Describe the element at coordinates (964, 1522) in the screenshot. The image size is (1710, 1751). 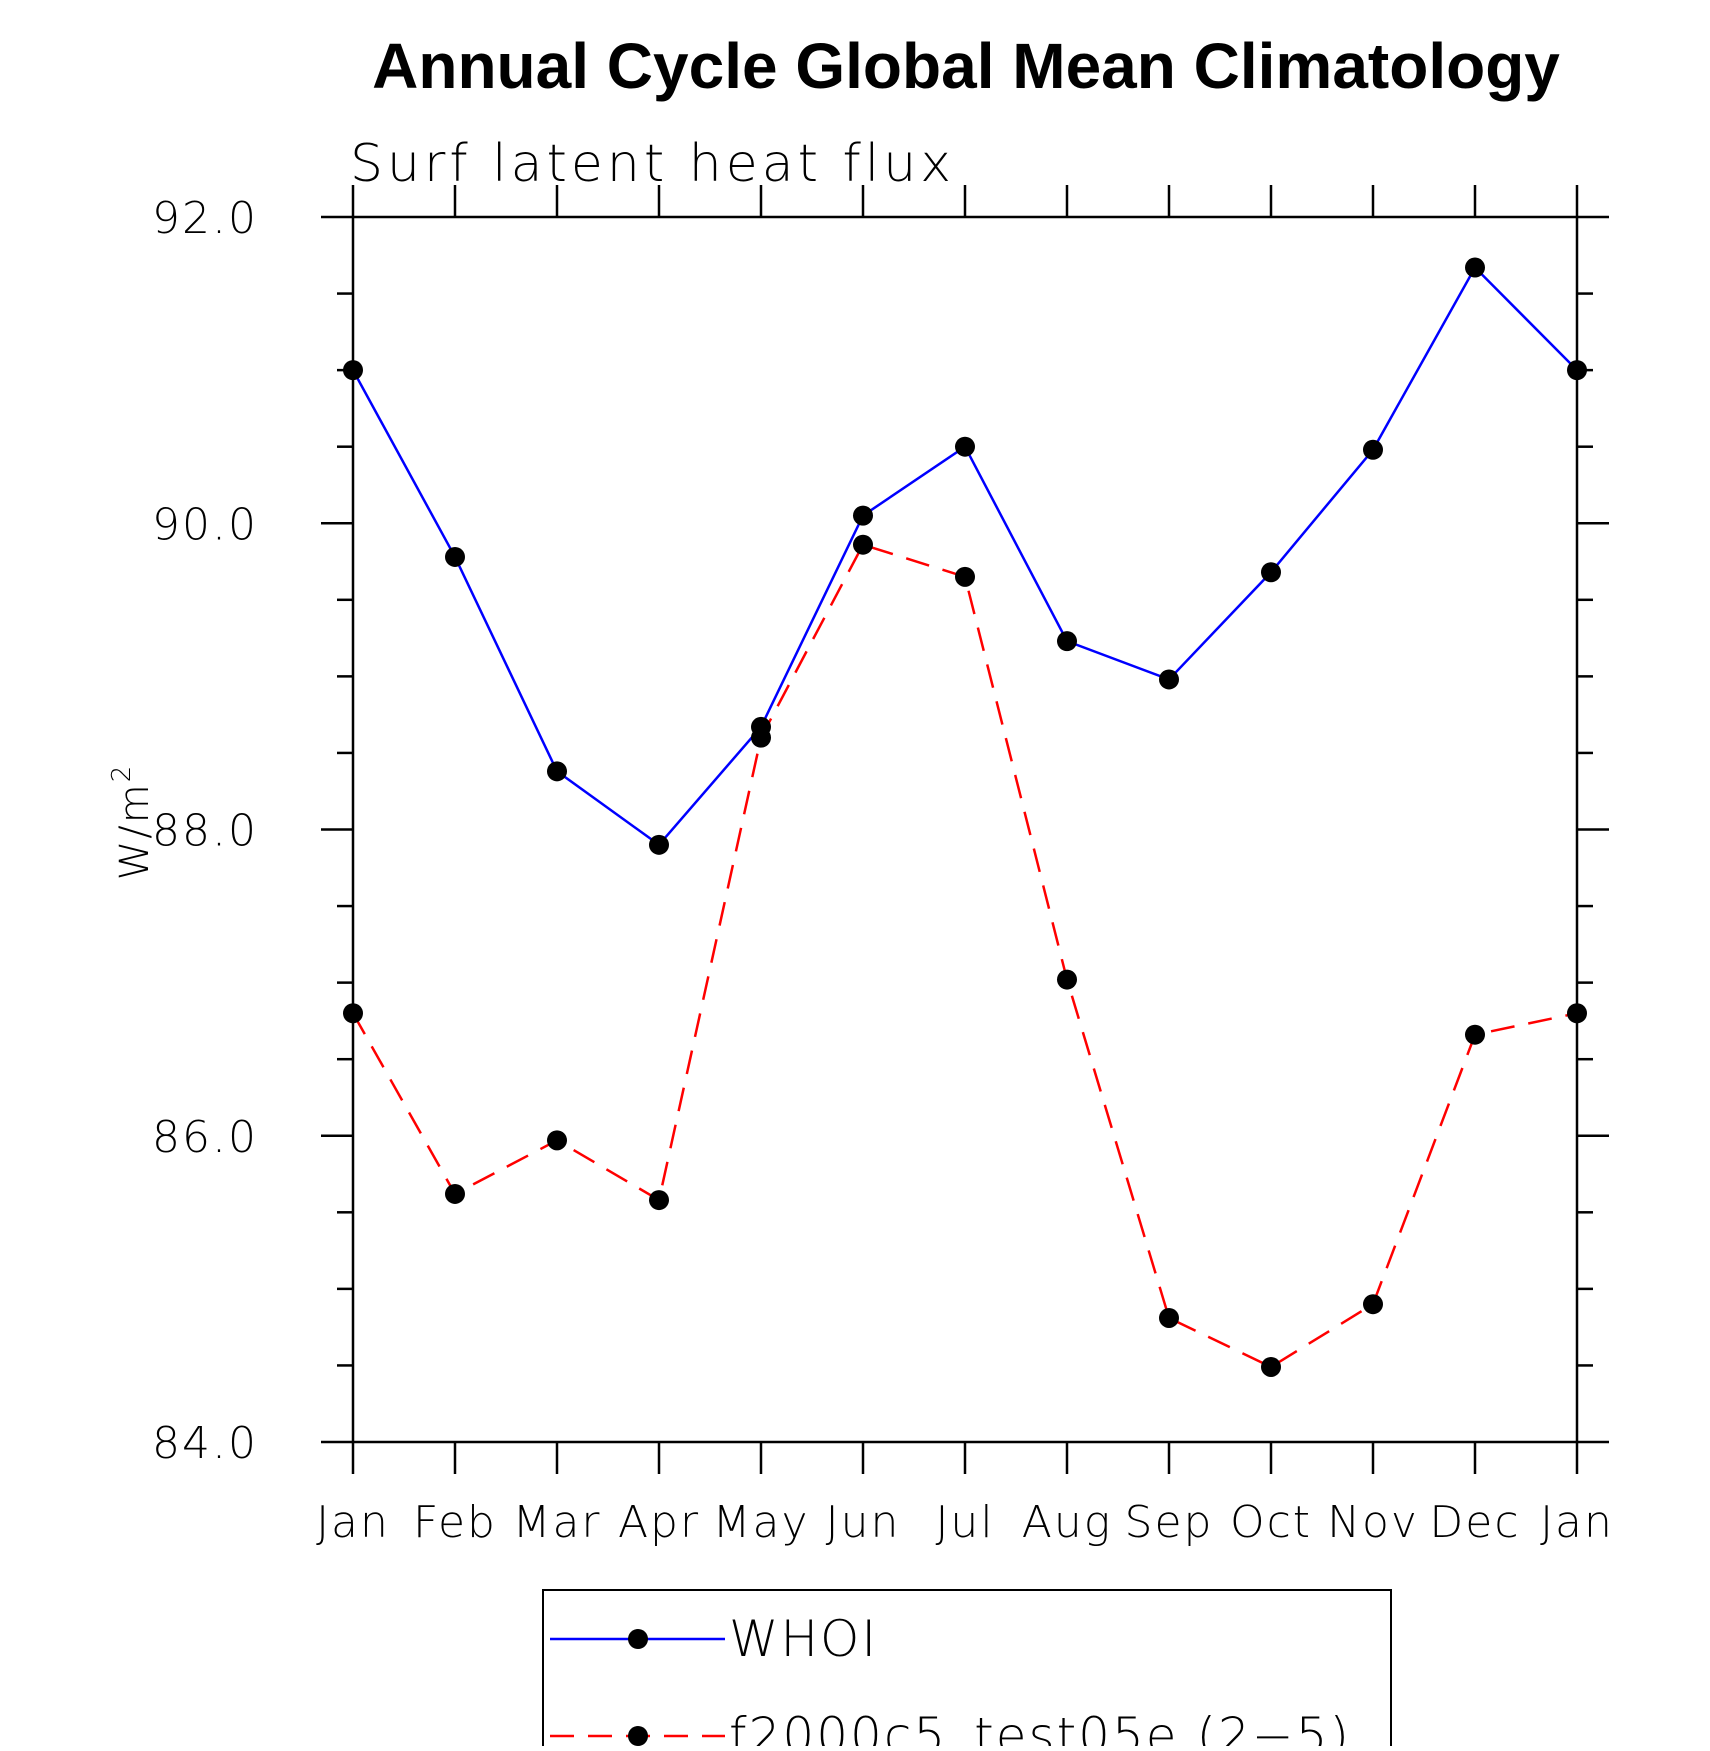
I see `x-tick-label: Jul` at that location.